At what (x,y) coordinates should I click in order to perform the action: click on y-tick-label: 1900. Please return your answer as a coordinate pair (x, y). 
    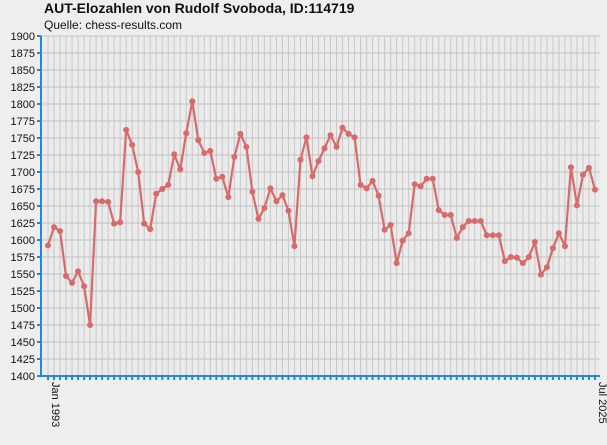
    Looking at the image, I should click on (23, 37).